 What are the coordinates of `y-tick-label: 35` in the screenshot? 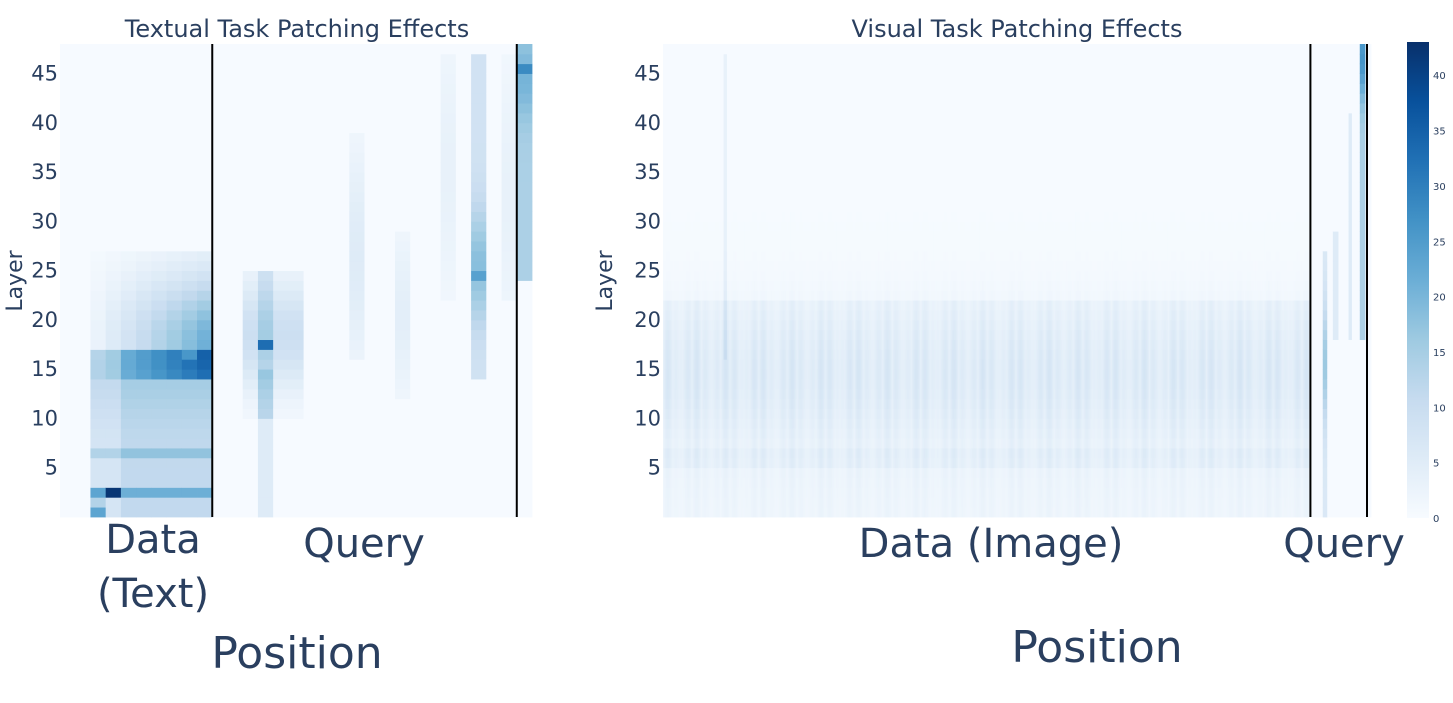 It's located at (44, 172).